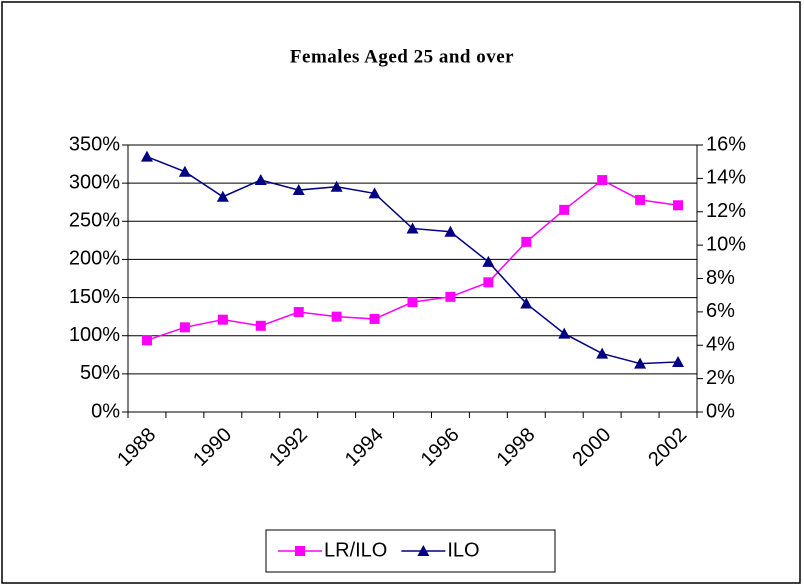  I want to click on y-tick-label: 50%, so click(100, 373).